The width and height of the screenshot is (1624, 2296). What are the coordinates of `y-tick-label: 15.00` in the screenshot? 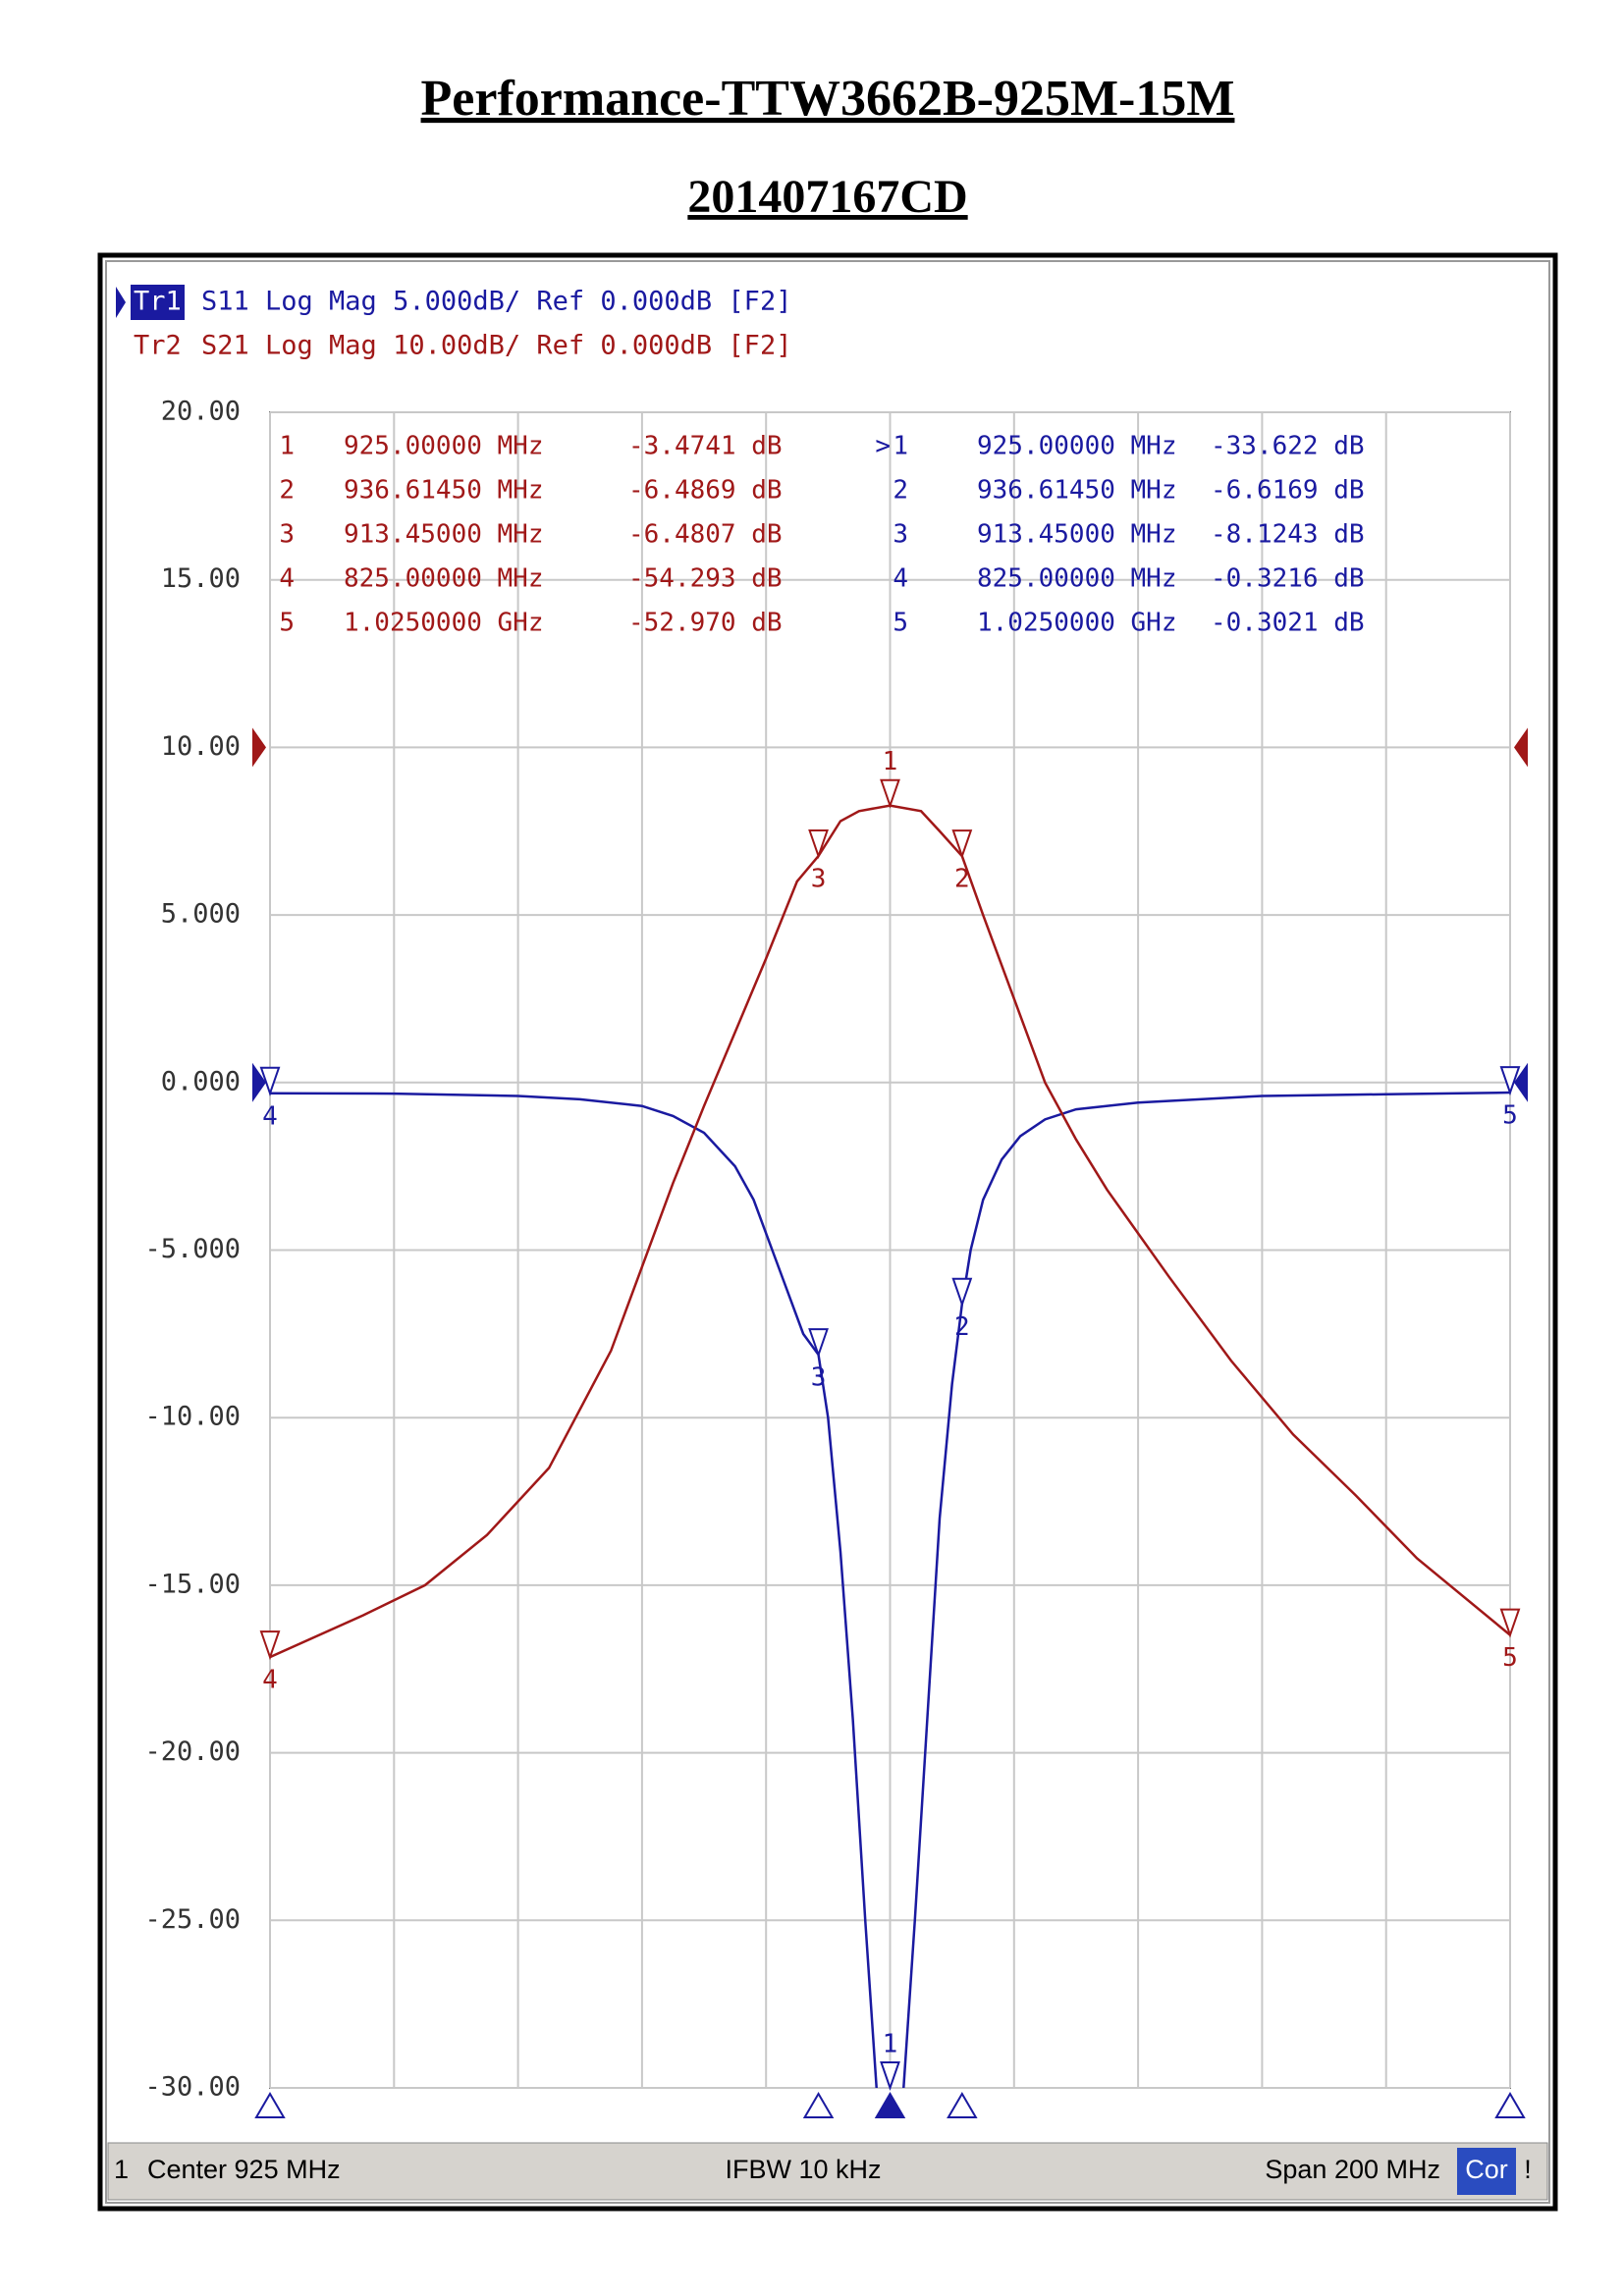 It's located at (201, 579).